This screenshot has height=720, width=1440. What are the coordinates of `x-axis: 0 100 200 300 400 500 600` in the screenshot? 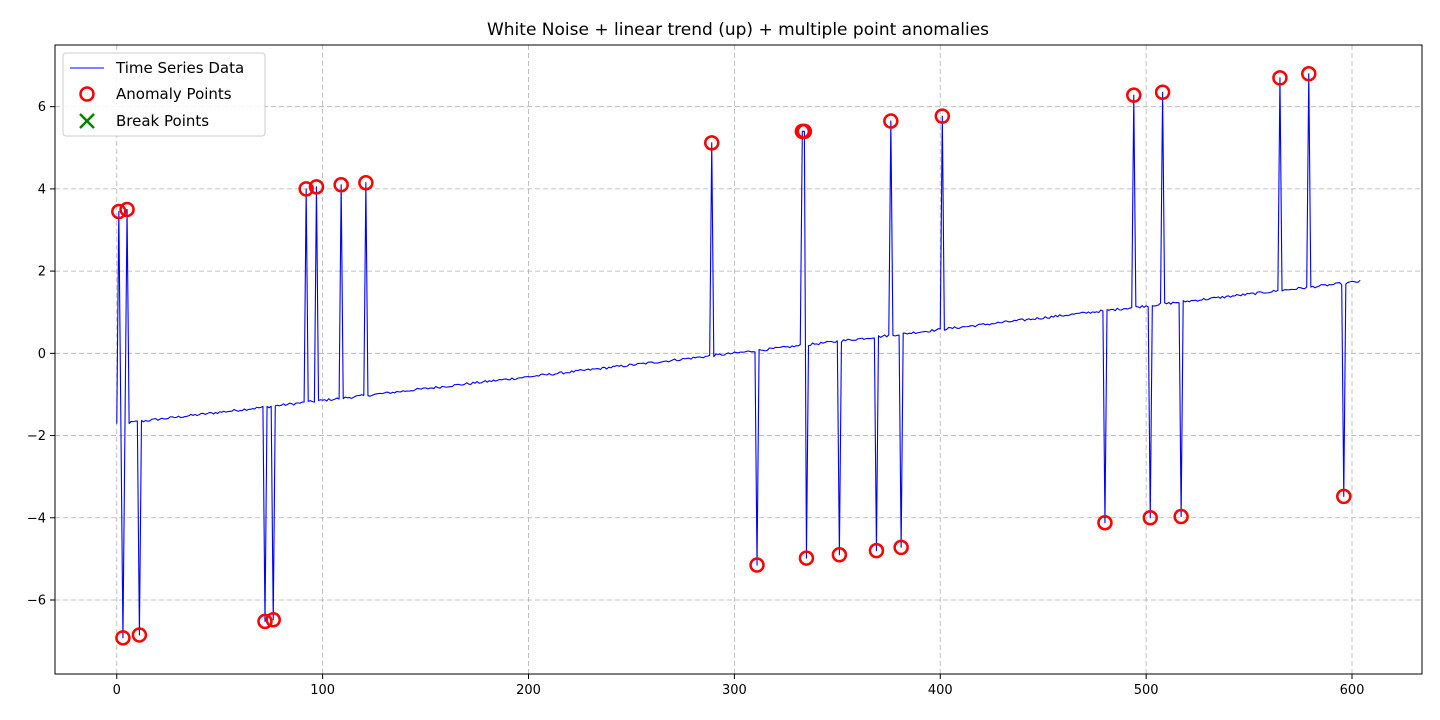 It's located at (739, 686).